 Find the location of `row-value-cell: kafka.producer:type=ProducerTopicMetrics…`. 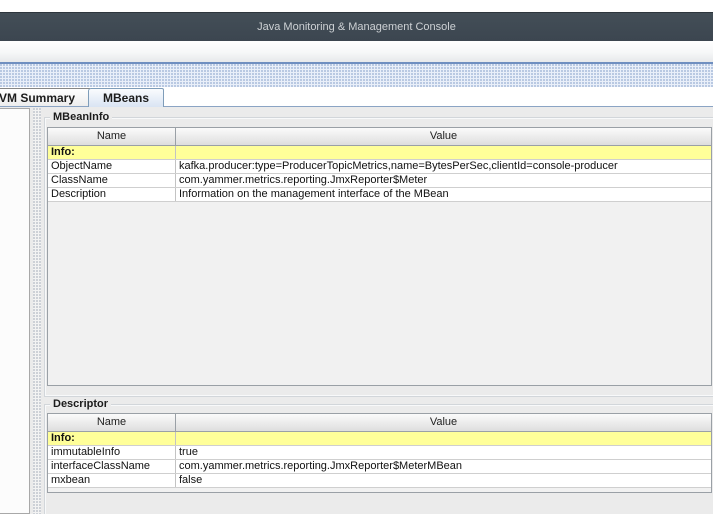

row-value-cell: kafka.producer:type=ProducerTopicMetrics… is located at coordinates (398, 166).